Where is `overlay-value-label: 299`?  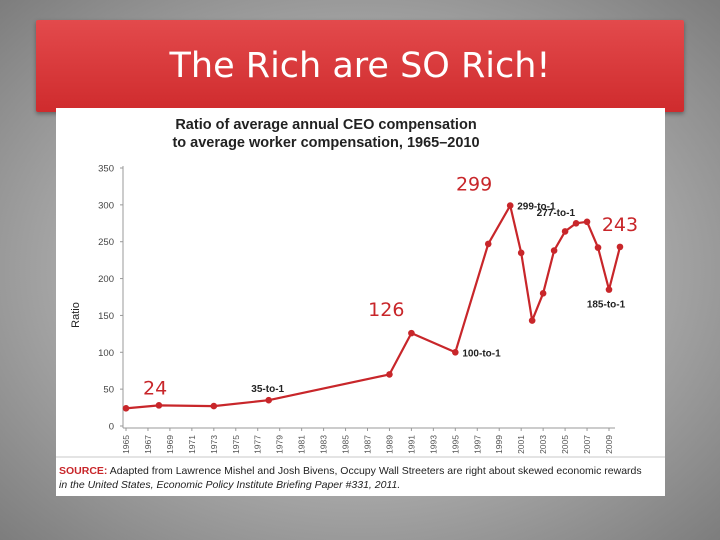 overlay-value-label: 299 is located at coordinates (474, 185).